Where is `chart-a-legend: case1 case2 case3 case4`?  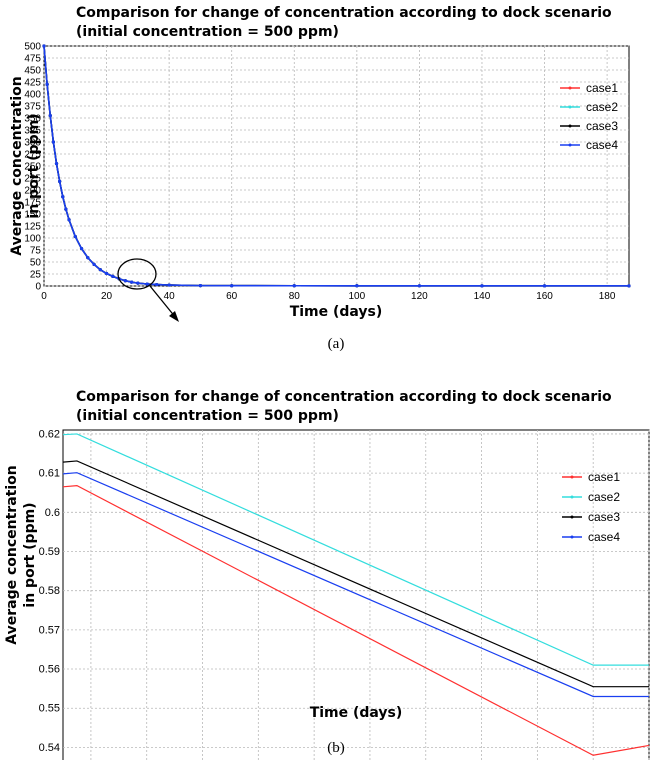
chart-a-legend: case1 case2 case3 case4 is located at coordinates (589, 116).